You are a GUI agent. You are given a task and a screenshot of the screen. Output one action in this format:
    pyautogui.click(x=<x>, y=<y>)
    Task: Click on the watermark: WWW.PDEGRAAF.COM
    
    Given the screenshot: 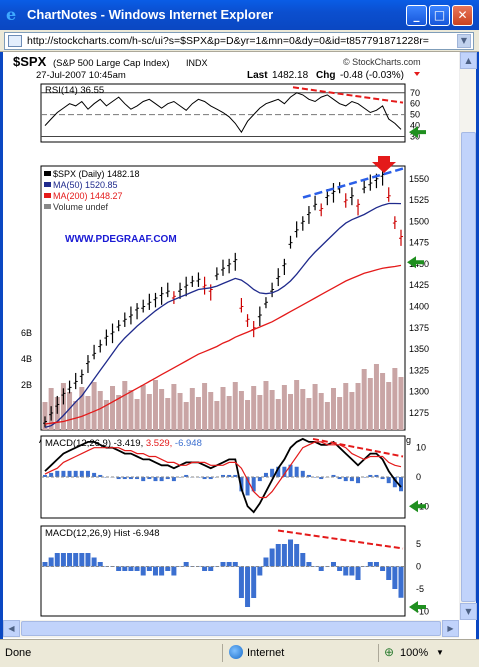 What is the action you would take?
    pyautogui.click(x=121, y=239)
    